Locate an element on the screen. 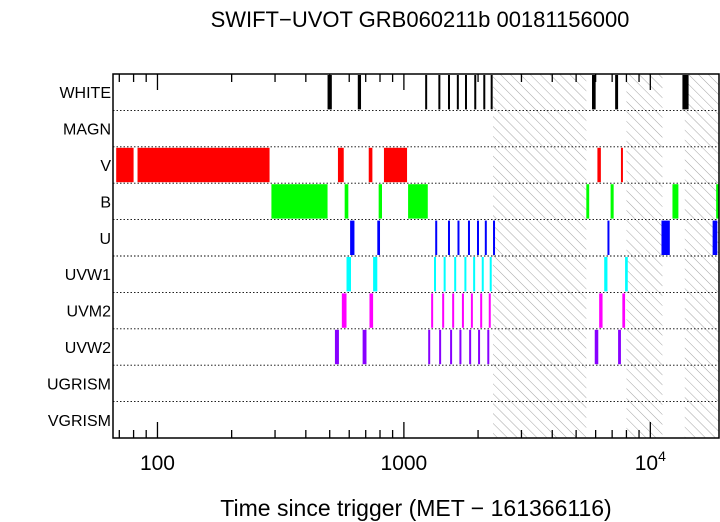  chart-title: SWIFT−UVOT GRB060211b 00181156000 is located at coordinates (420, 19).